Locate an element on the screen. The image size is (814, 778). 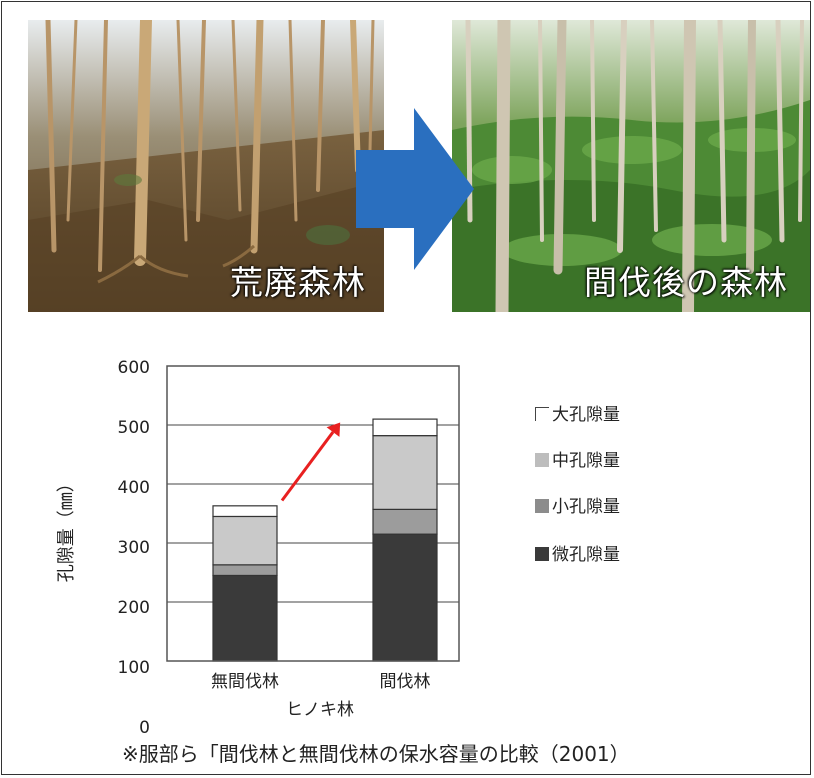
degraded-forest-label: 荒廃森林 is located at coordinates (298, 280).